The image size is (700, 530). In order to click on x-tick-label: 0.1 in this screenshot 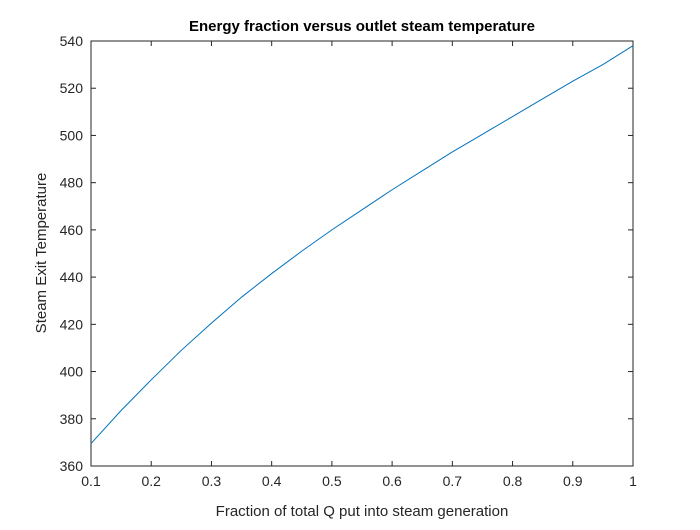, I will do `click(91, 481)`.